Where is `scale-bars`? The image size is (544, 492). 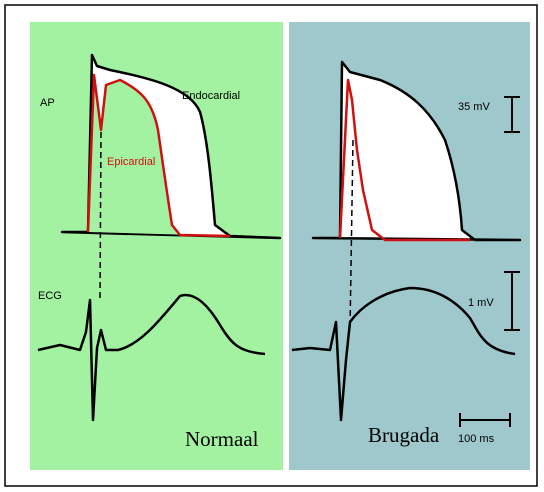 scale-bars is located at coordinates (489, 261).